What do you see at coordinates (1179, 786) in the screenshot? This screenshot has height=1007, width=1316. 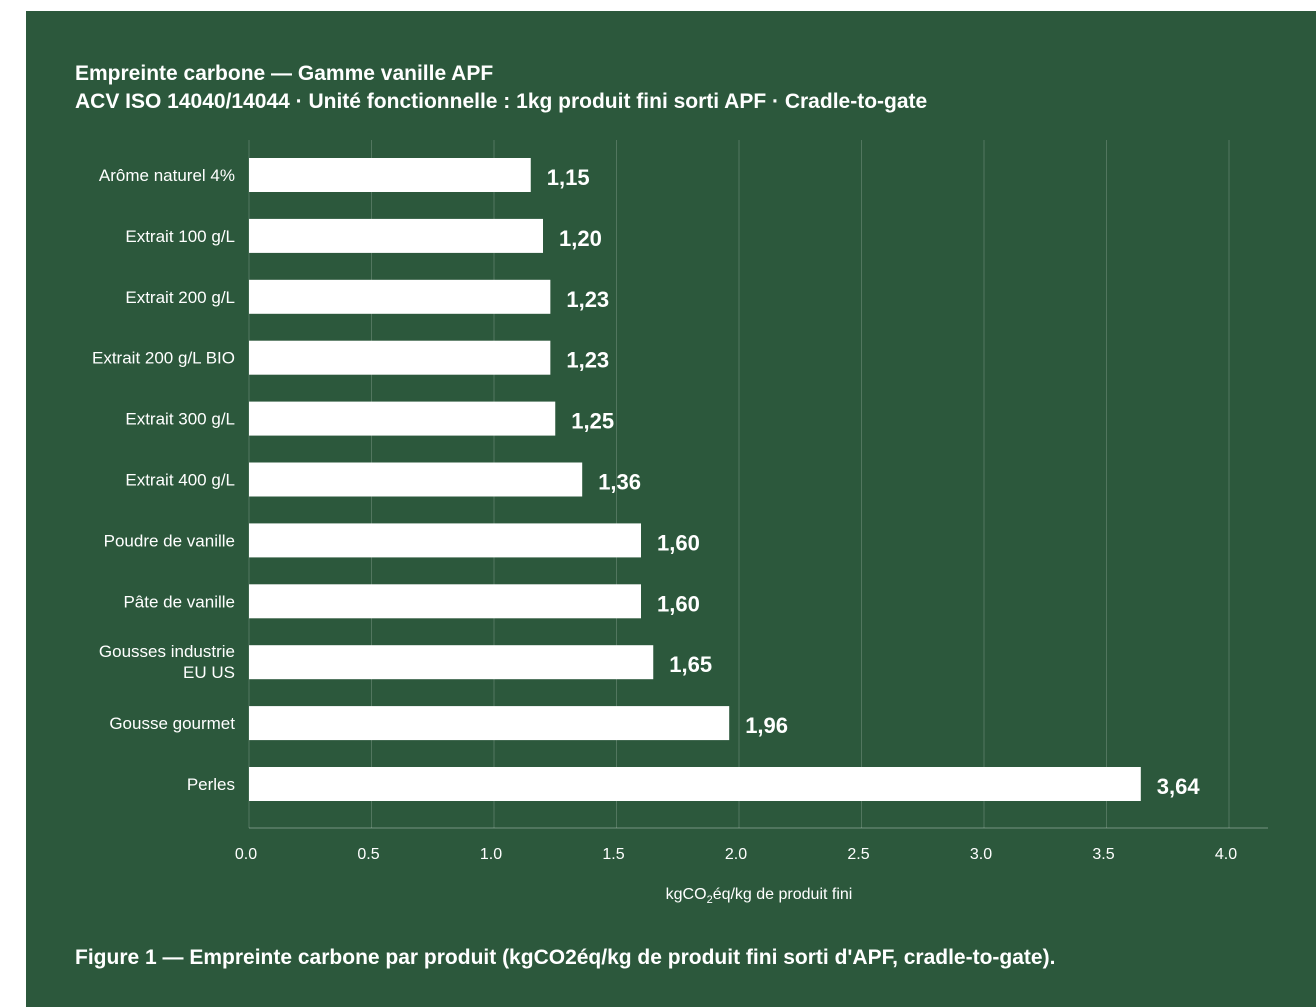 I see `data-label: 3,64` at bounding box center [1179, 786].